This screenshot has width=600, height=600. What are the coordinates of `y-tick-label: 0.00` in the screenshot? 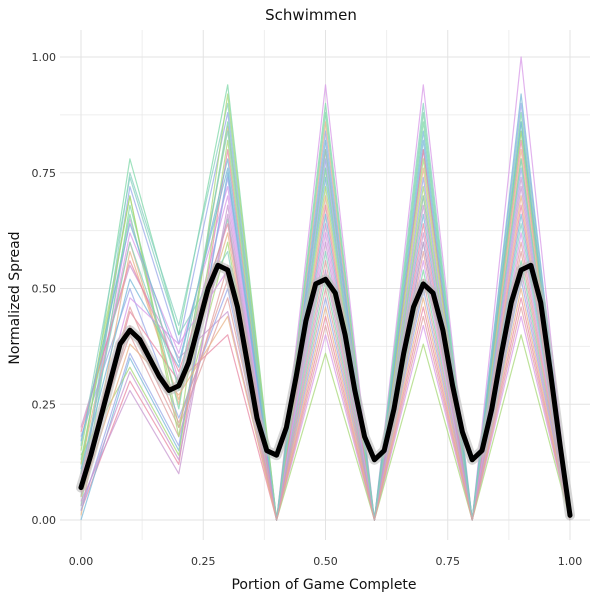 It's located at (44, 520).